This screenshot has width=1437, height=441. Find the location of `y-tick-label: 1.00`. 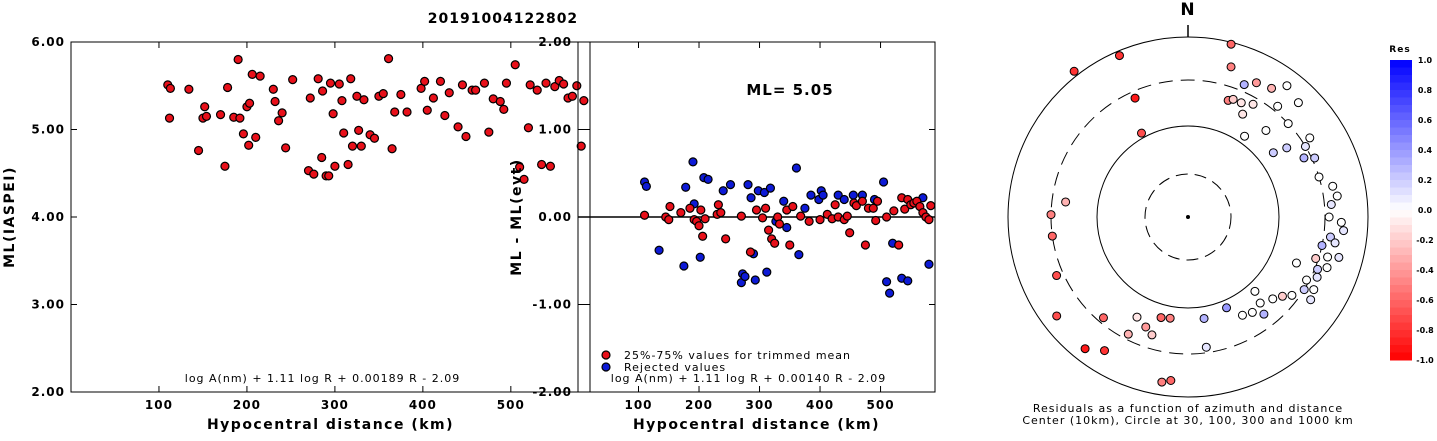

y-tick-label: 1.00 is located at coordinates (555, 130).